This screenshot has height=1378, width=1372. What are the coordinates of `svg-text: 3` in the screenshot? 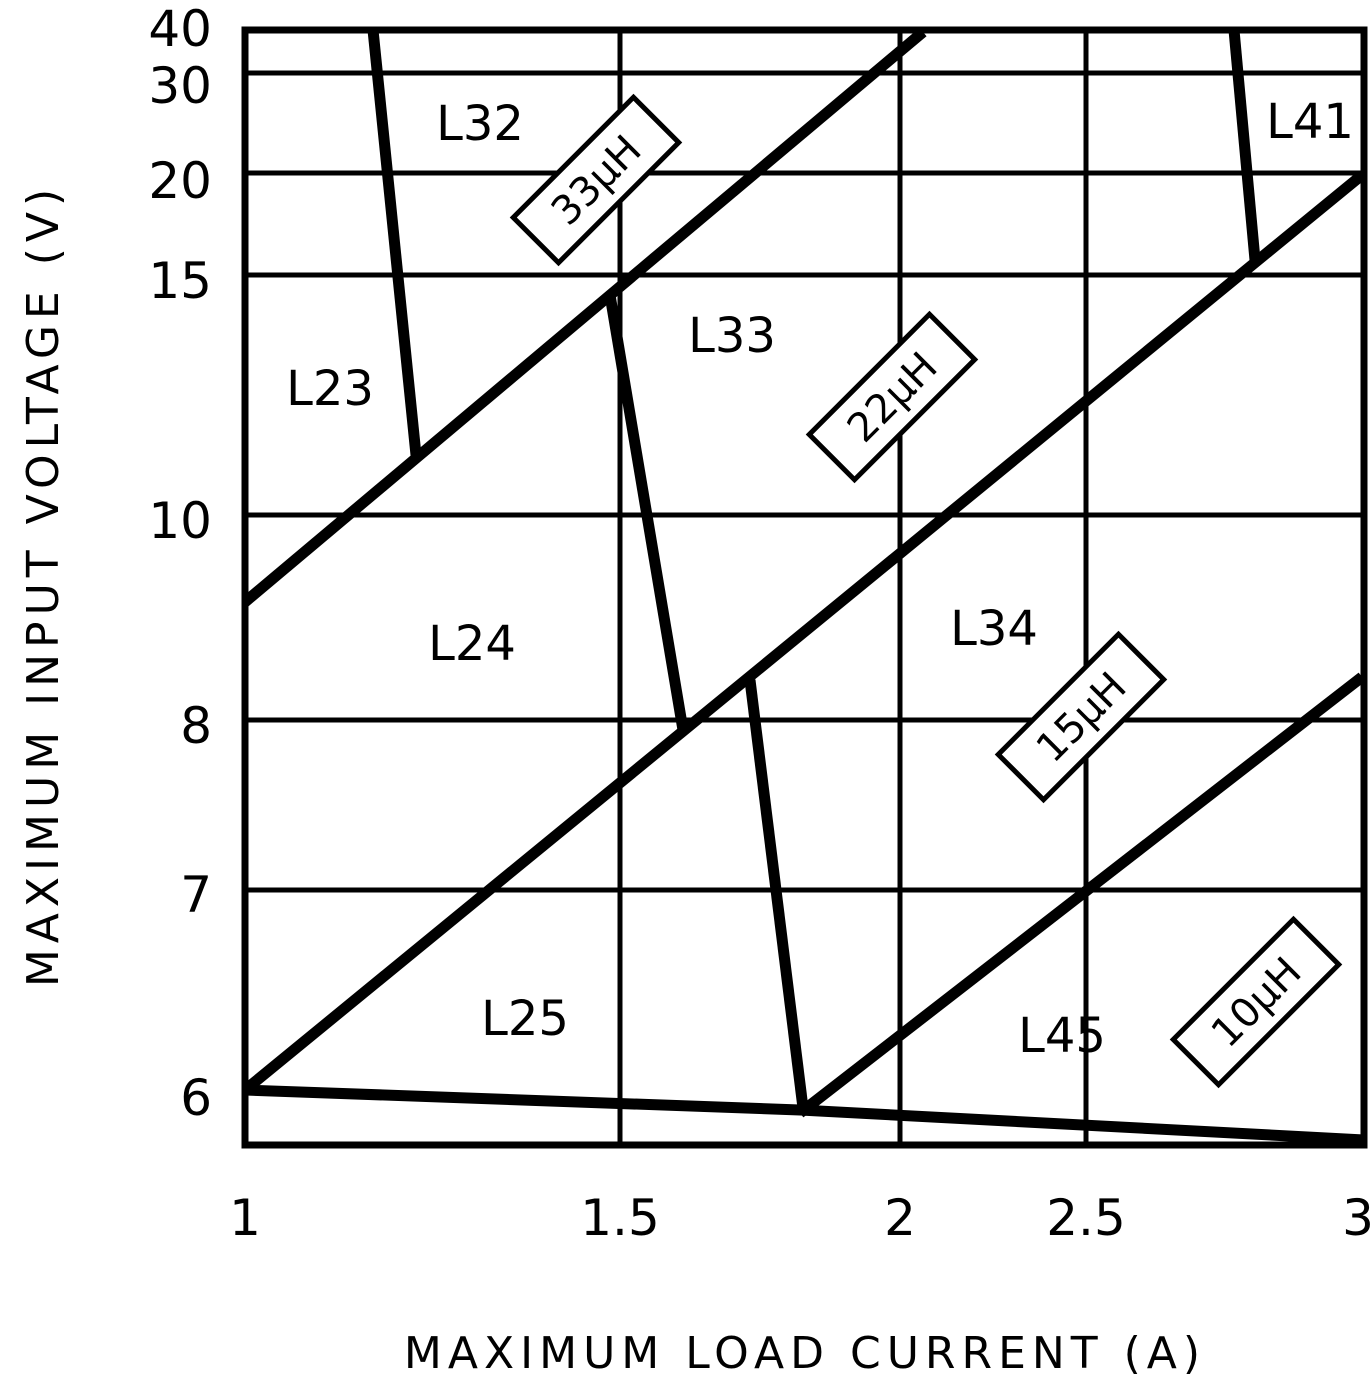 It's located at (1357, 1218).